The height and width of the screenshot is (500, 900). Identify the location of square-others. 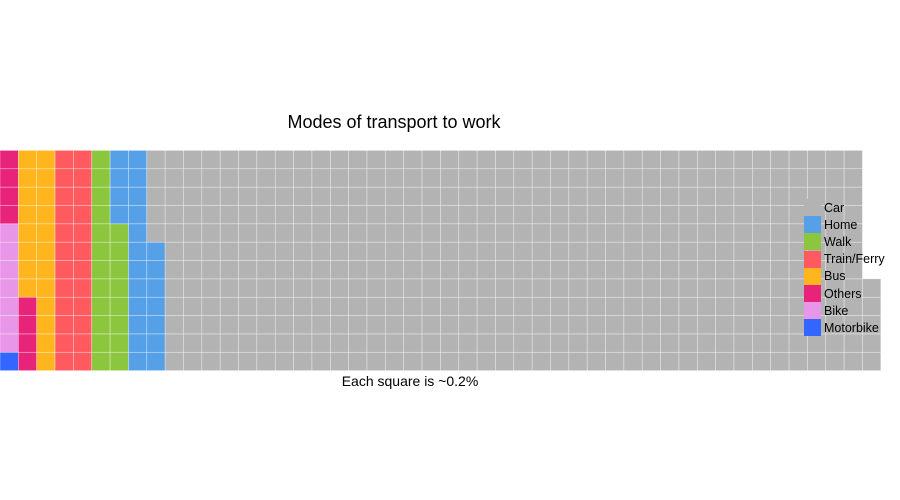
(9, 160).